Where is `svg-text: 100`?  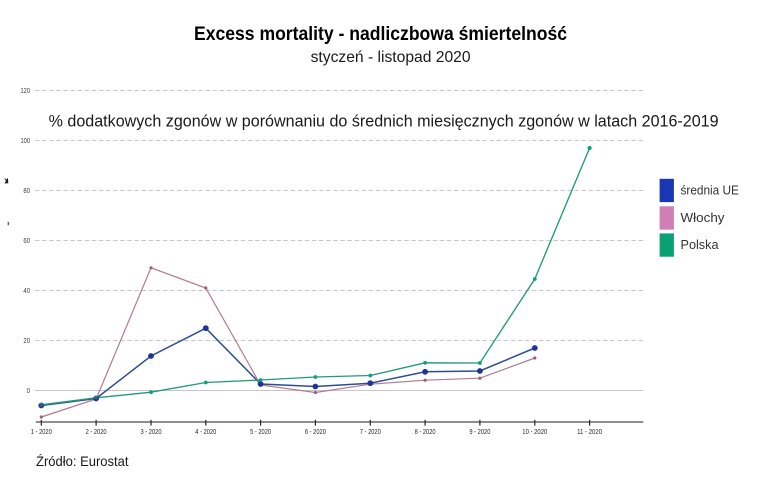 svg-text: 100 is located at coordinates (26, 141).